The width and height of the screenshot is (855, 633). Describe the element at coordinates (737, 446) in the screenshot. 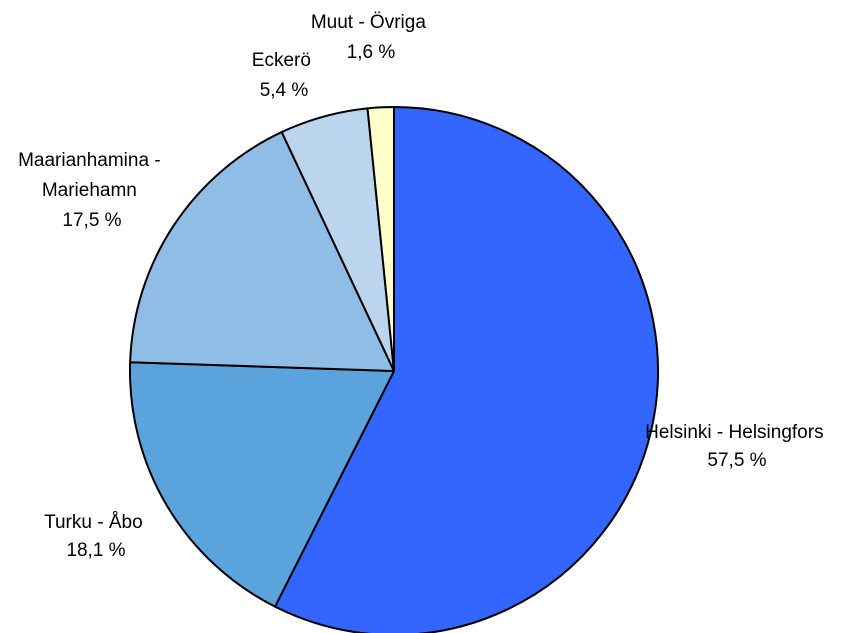

I see `label-helsinki: Helsinki - Helsingfors 57,5 %` at that location.